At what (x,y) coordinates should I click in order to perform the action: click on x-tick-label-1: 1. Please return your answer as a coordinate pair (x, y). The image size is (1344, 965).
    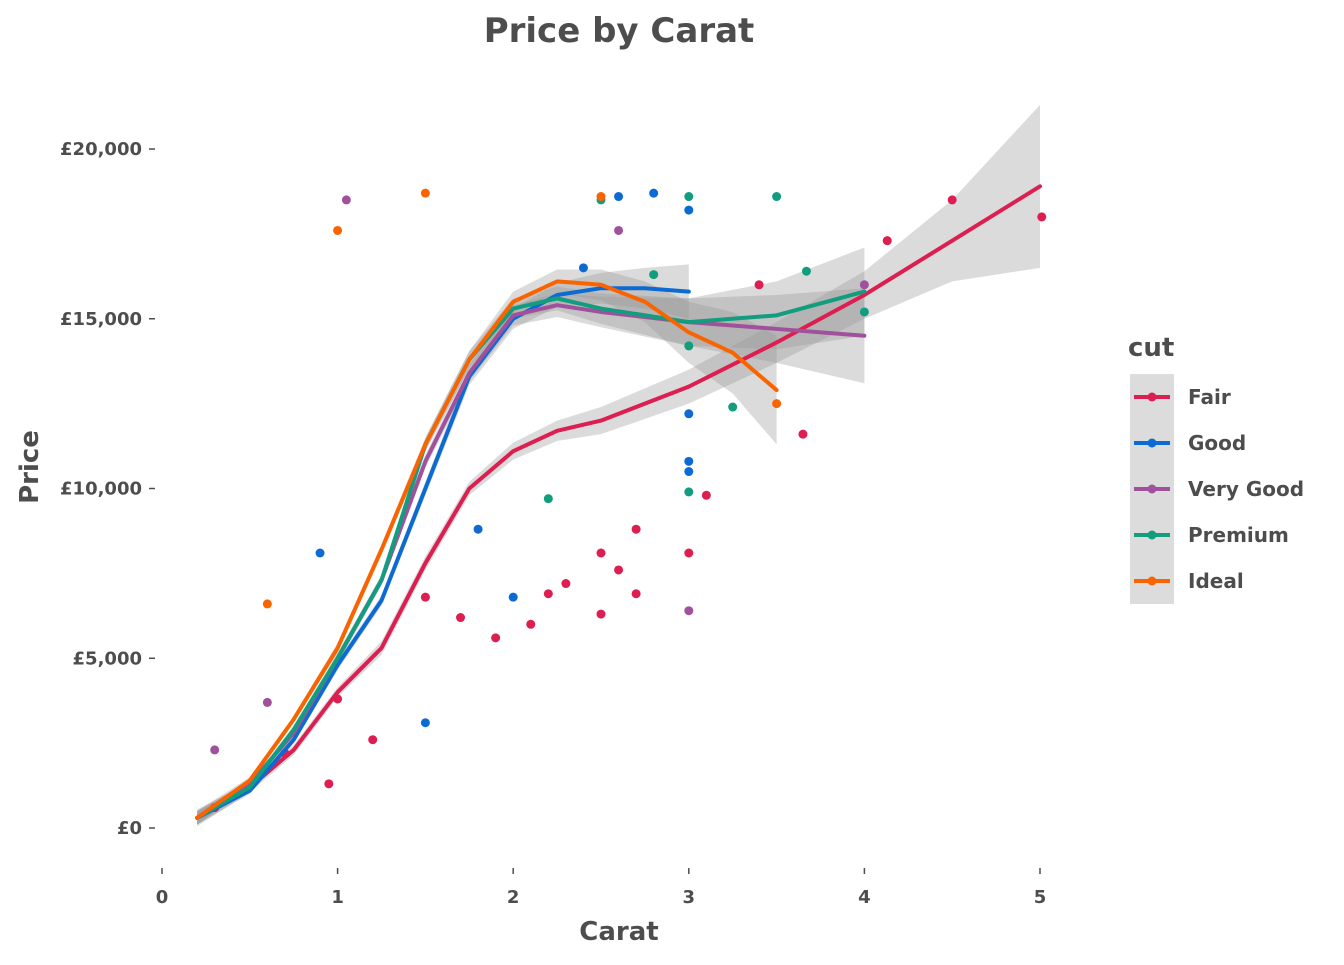
    Looking at the image, I should click on (337, 897).